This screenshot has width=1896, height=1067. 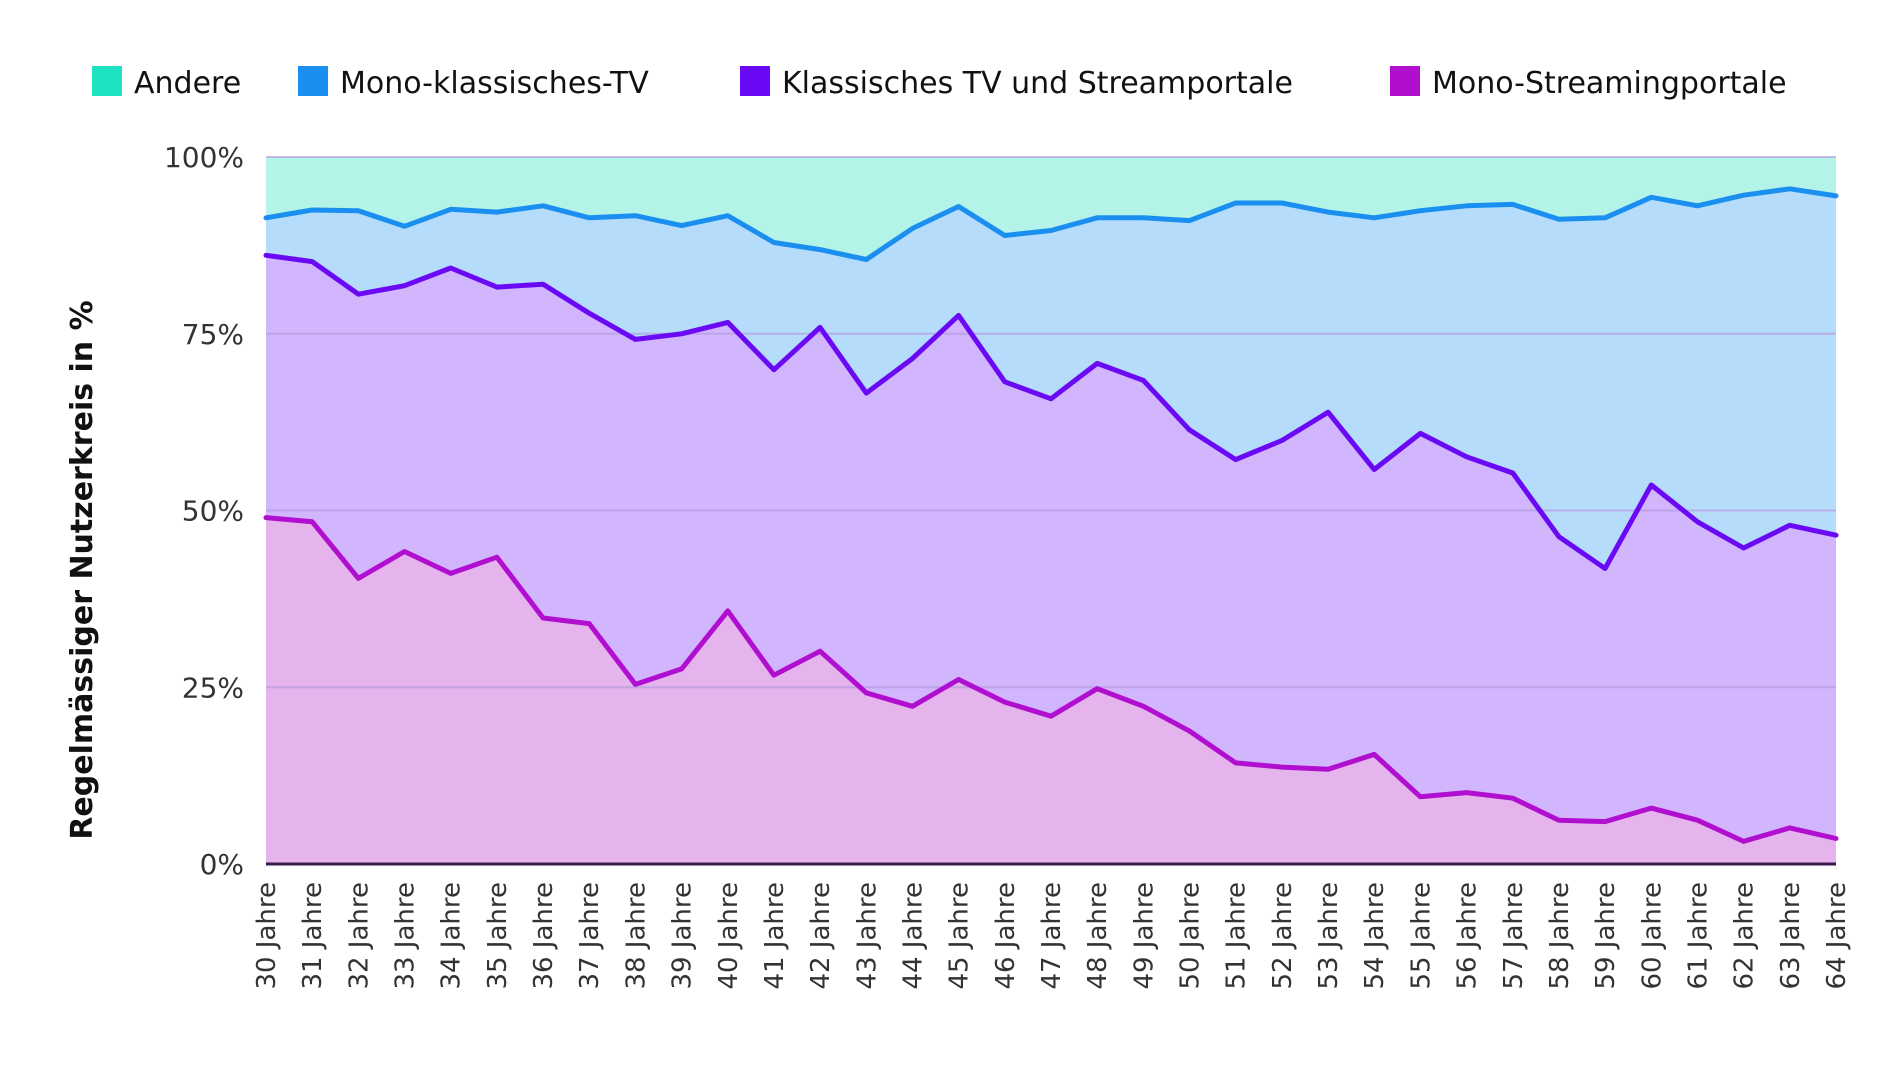 I want to click on legend-label: Mono-Streamingportale, so click(x=1609, y=83).